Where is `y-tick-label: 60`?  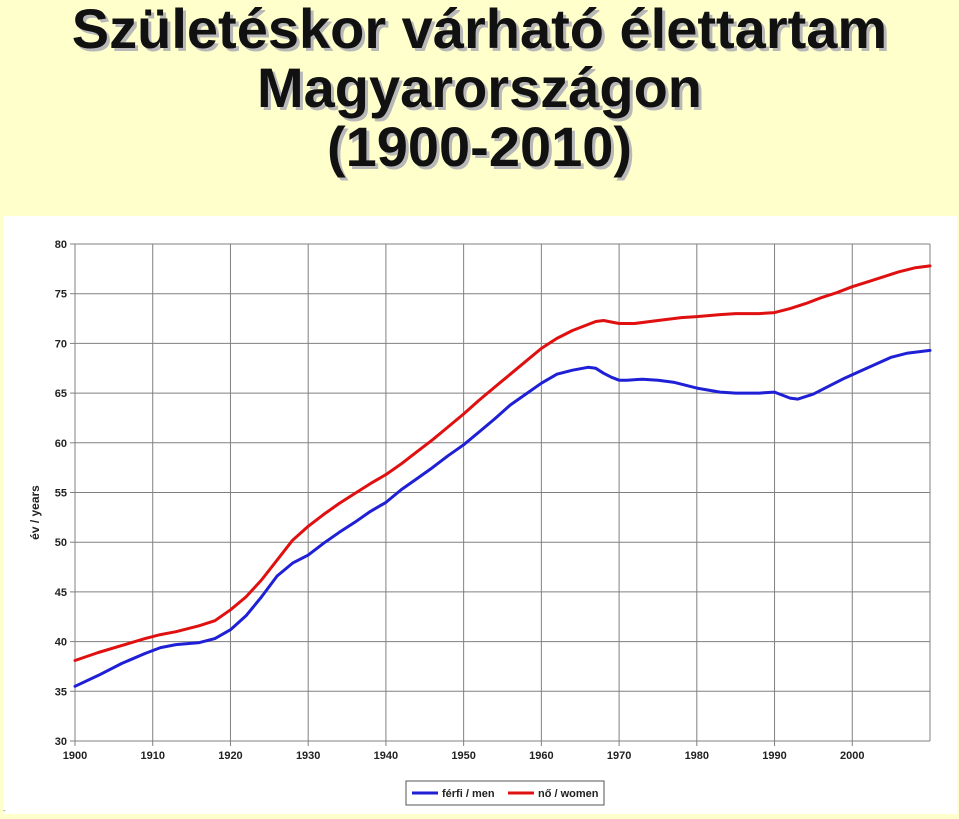 y-tick-label: 60 is located at coordinates (61, 444).